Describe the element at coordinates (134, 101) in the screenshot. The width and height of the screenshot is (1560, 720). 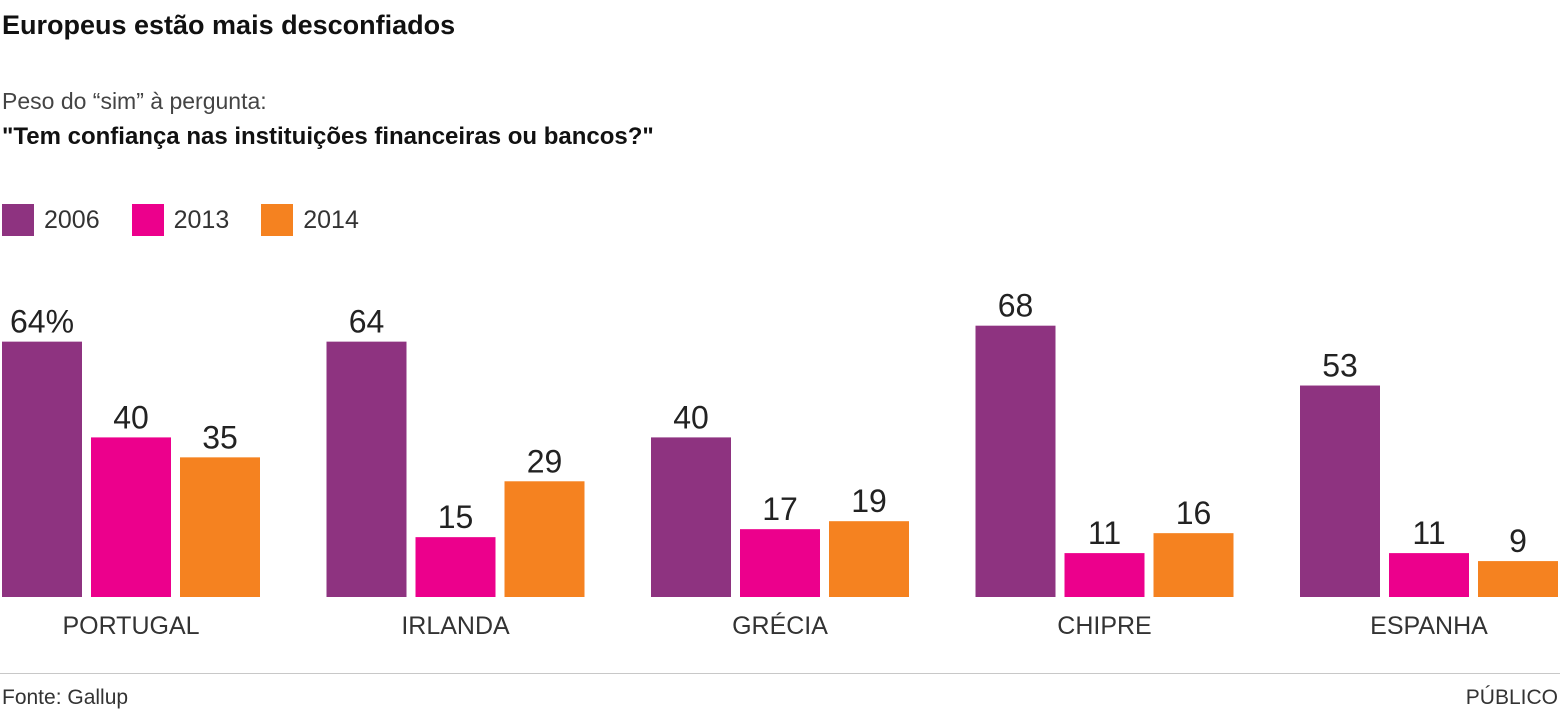
I see `chart-subtitle: Peso do “sim” à pergunta:` at that location.